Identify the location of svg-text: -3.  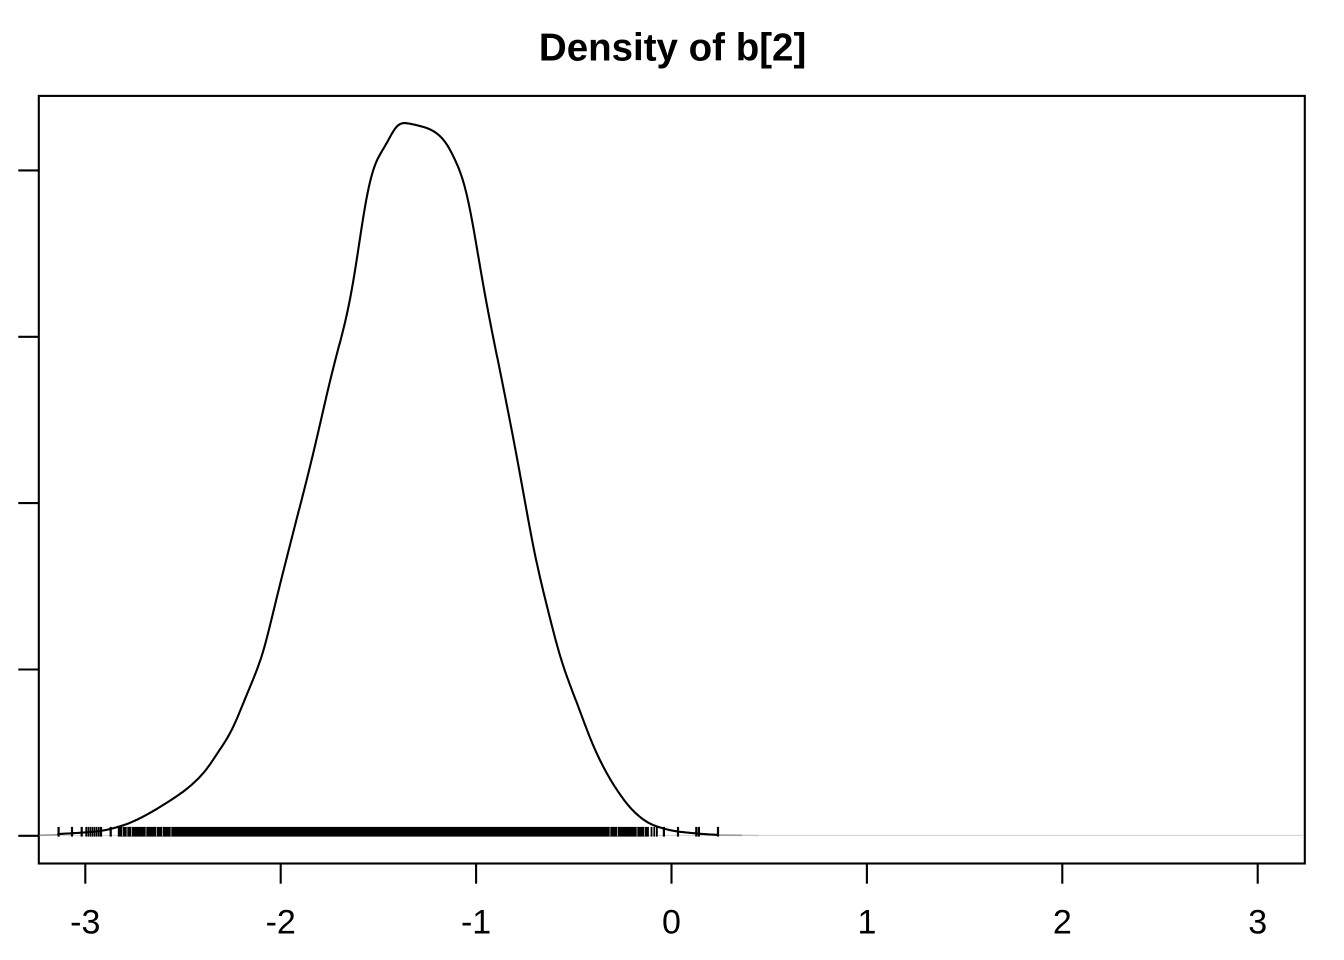
(85, 923).